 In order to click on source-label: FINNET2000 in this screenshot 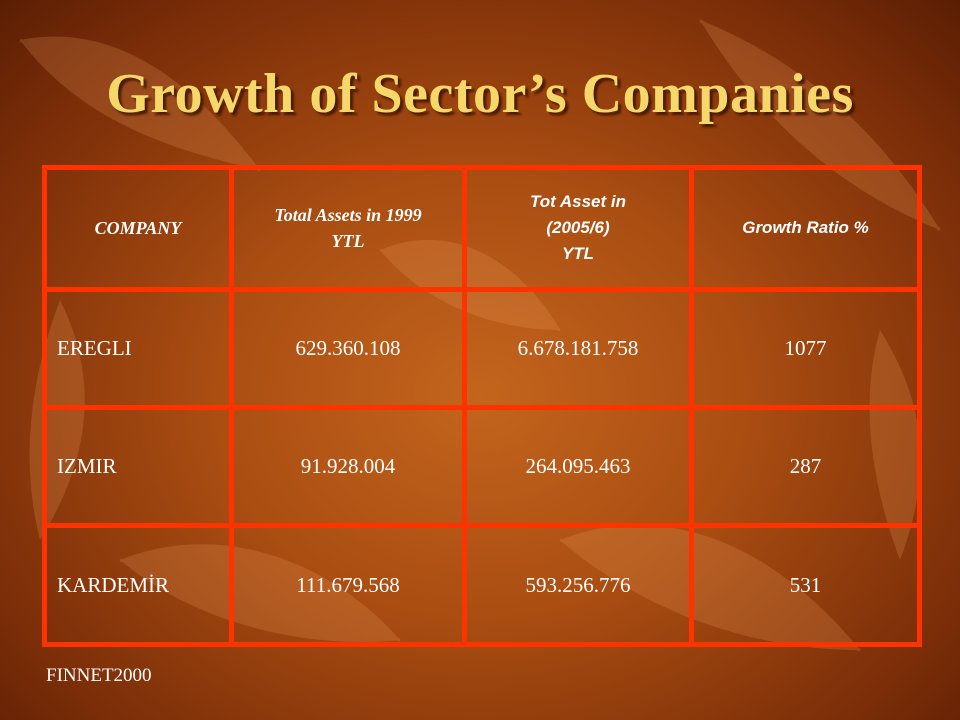, I will do `click(99, 675)`.